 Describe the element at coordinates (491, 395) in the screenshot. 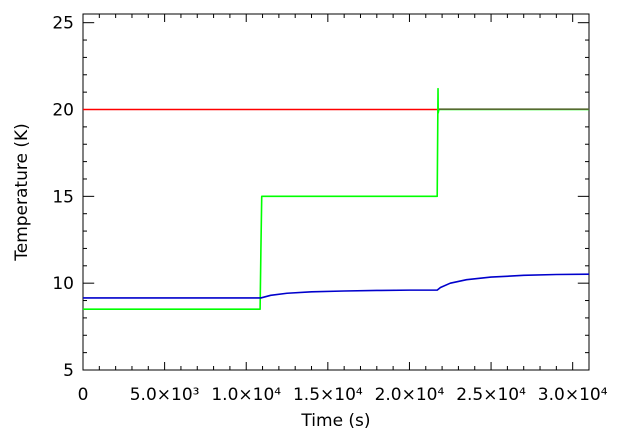

I see `x-tick-label-5: 2.5×10⁴` at that location.